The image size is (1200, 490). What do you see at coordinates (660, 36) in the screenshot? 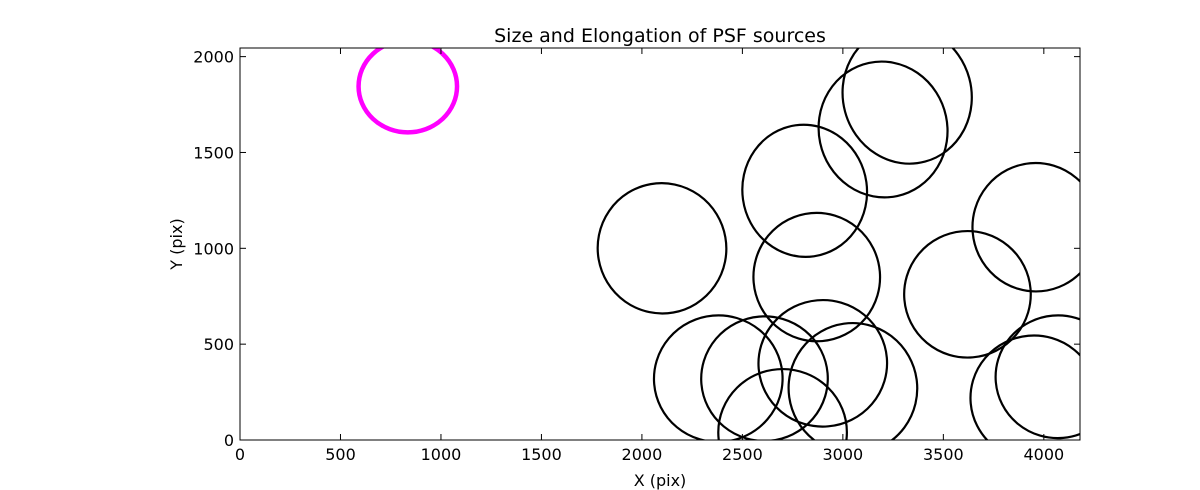
I see `chart-title: Size and Elongation of PSF sources` at bounding box center [660, 36].